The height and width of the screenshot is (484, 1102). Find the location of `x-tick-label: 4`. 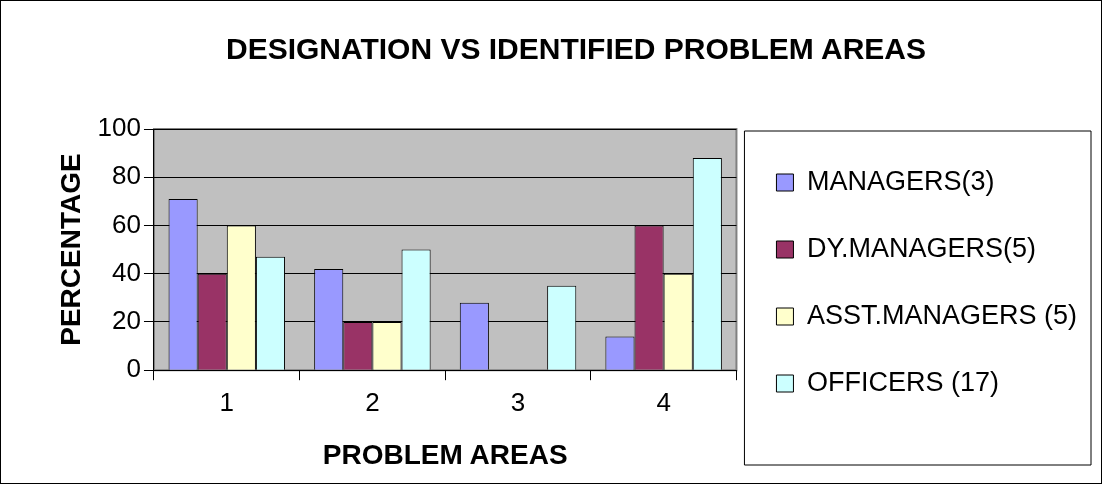

x-tick-label: 4 is located at coordinates (663, 401).